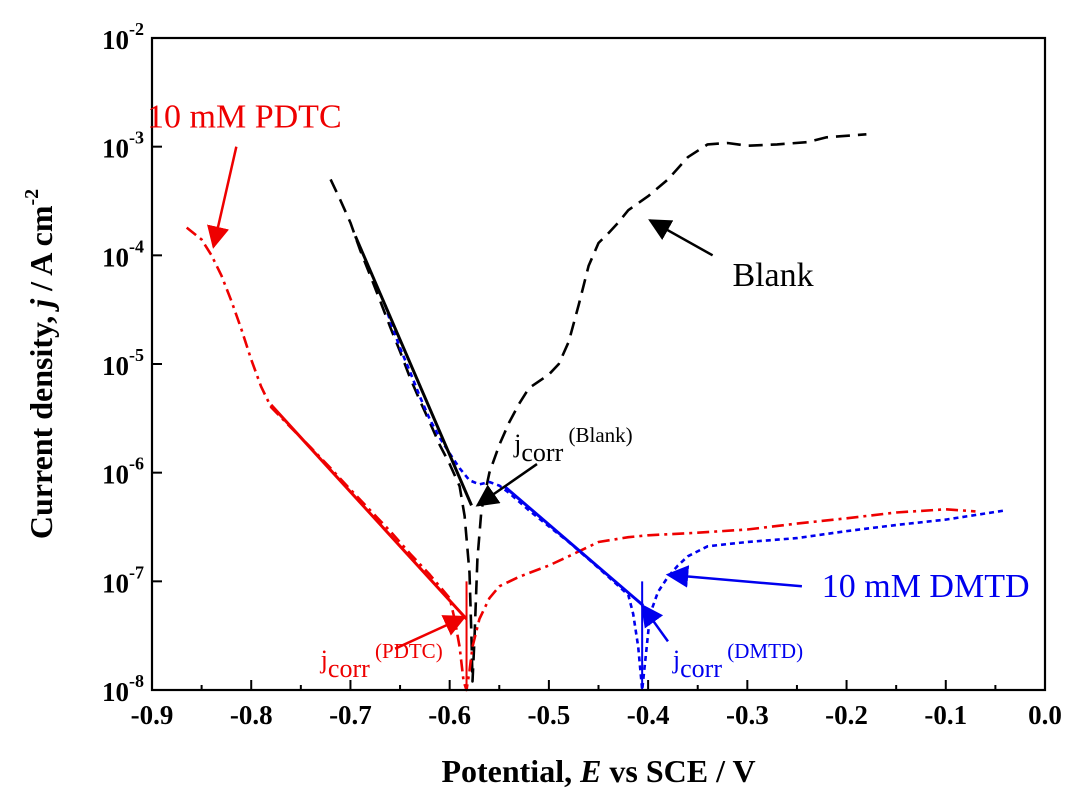 This screenshot has width=1070, height=794. I want to click on x-tick-label: -0.6, so click(449, 715).